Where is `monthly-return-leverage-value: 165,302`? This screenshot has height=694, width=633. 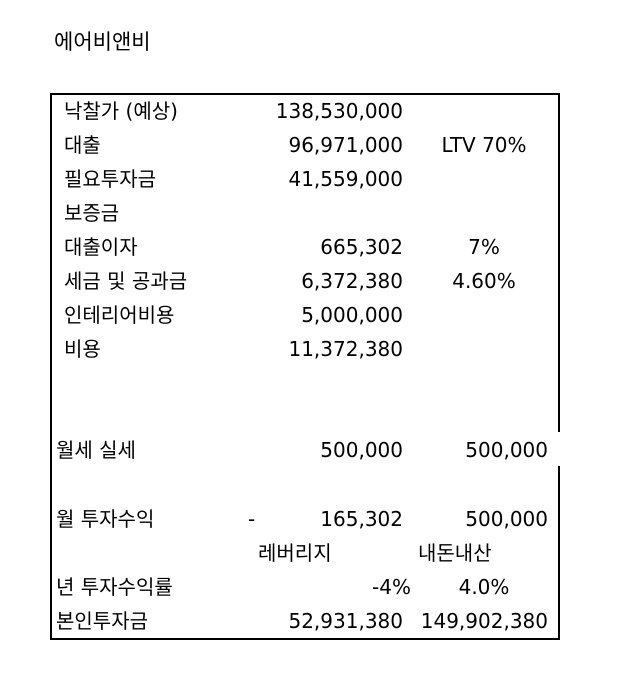
monthly-return-leverage-value: 165,302 is located at coordinates (361, 519).